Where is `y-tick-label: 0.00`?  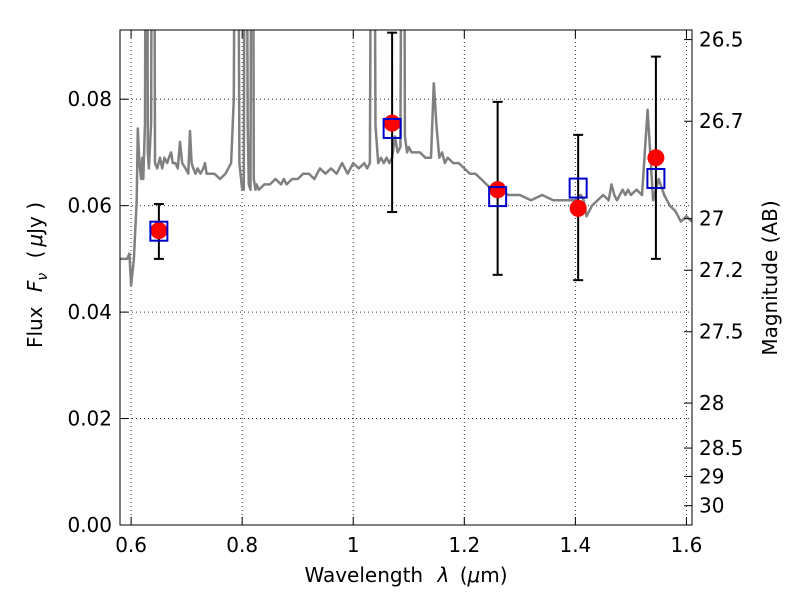
y-tick-label: 0.00 is located at coordinates (89, 525).